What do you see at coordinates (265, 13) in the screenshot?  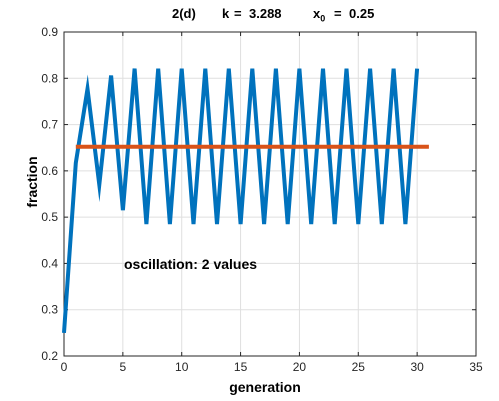 I see `chart-title-k-value: 3.288` at bounding box center [265, 13].